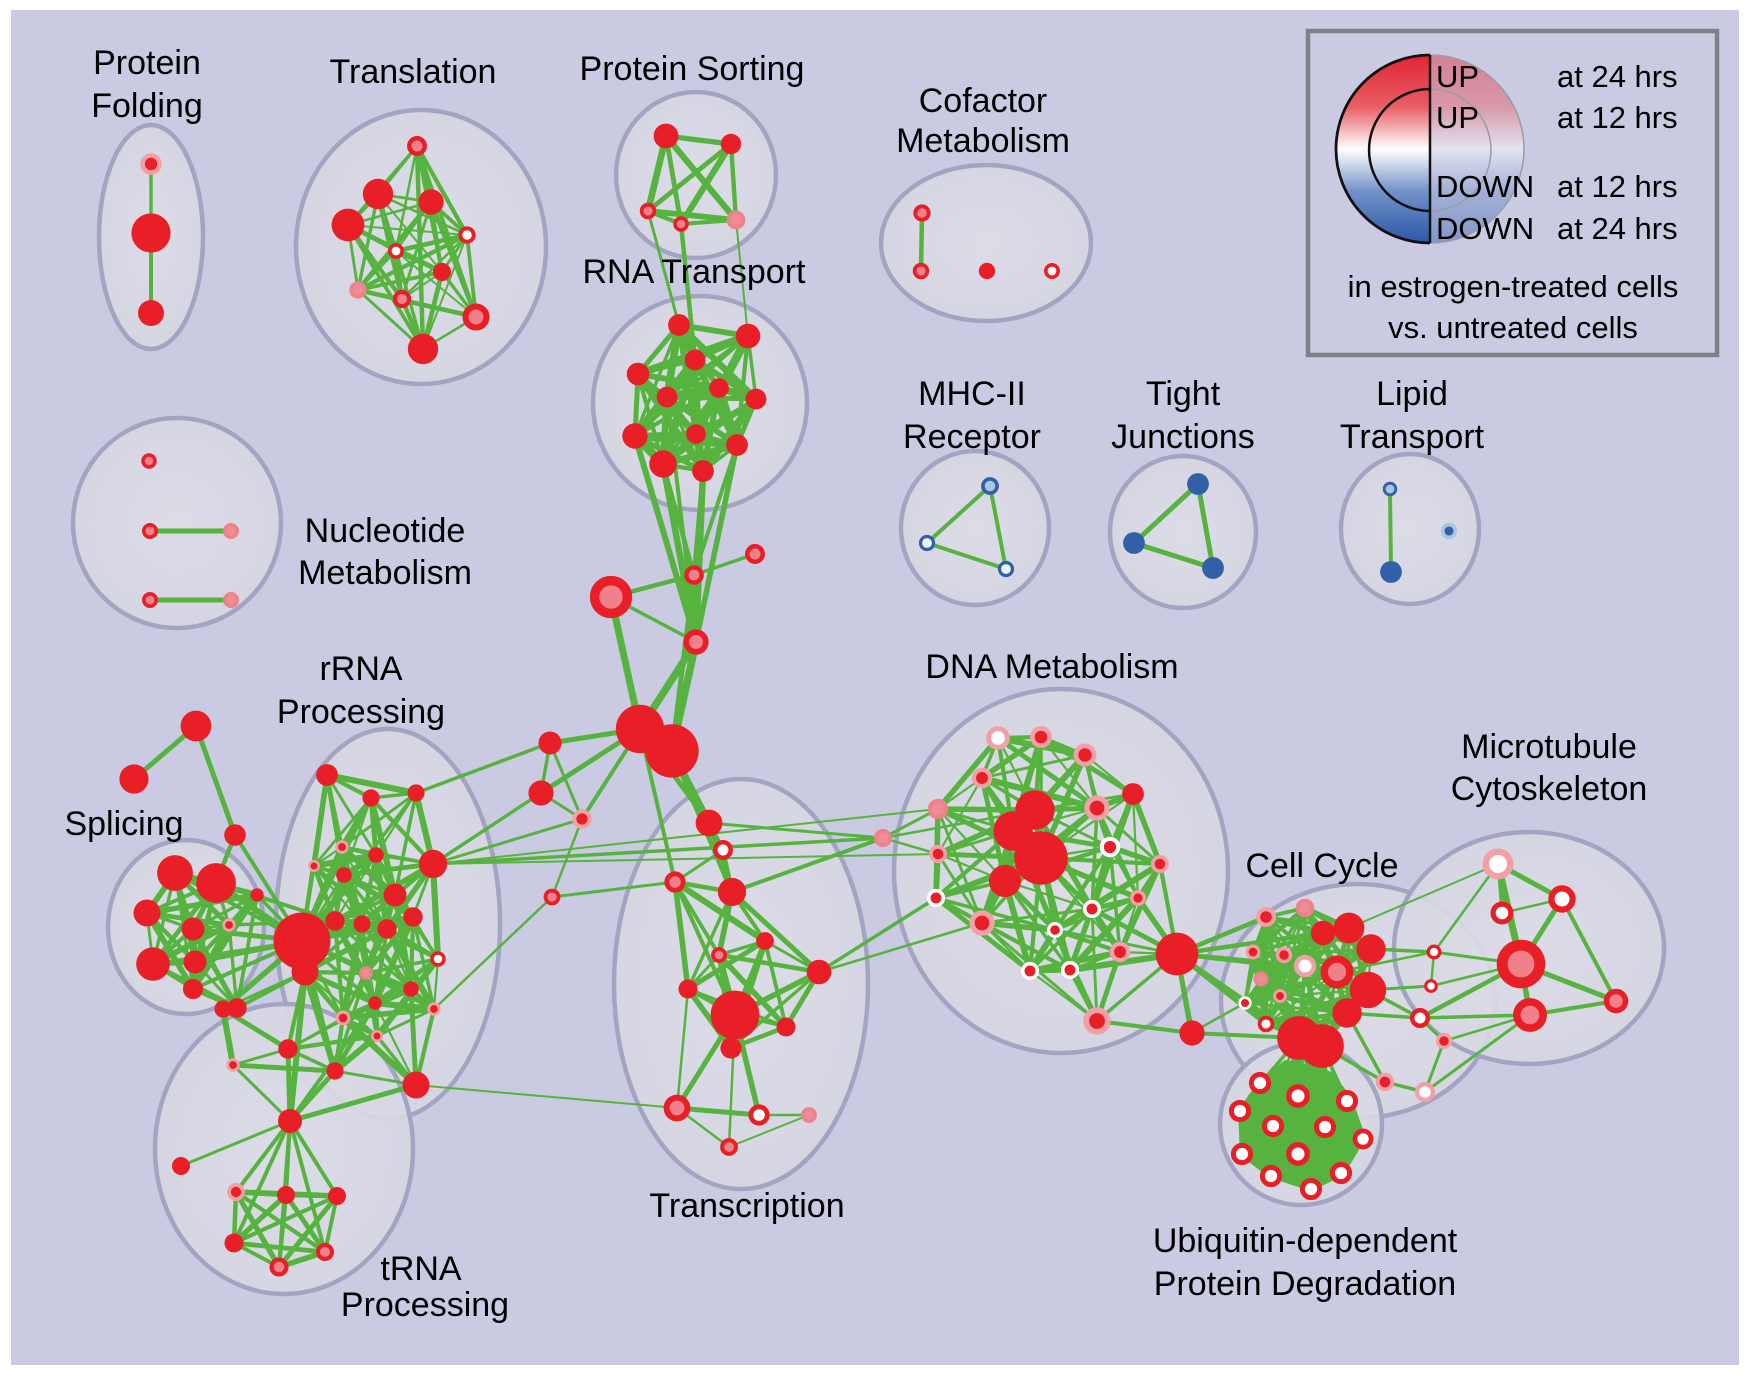 This screenshot has height=1376, width=1750. Describe the element at coordinates (413, 72) in the screenshot. I see `svg-text: Translation` at that location.